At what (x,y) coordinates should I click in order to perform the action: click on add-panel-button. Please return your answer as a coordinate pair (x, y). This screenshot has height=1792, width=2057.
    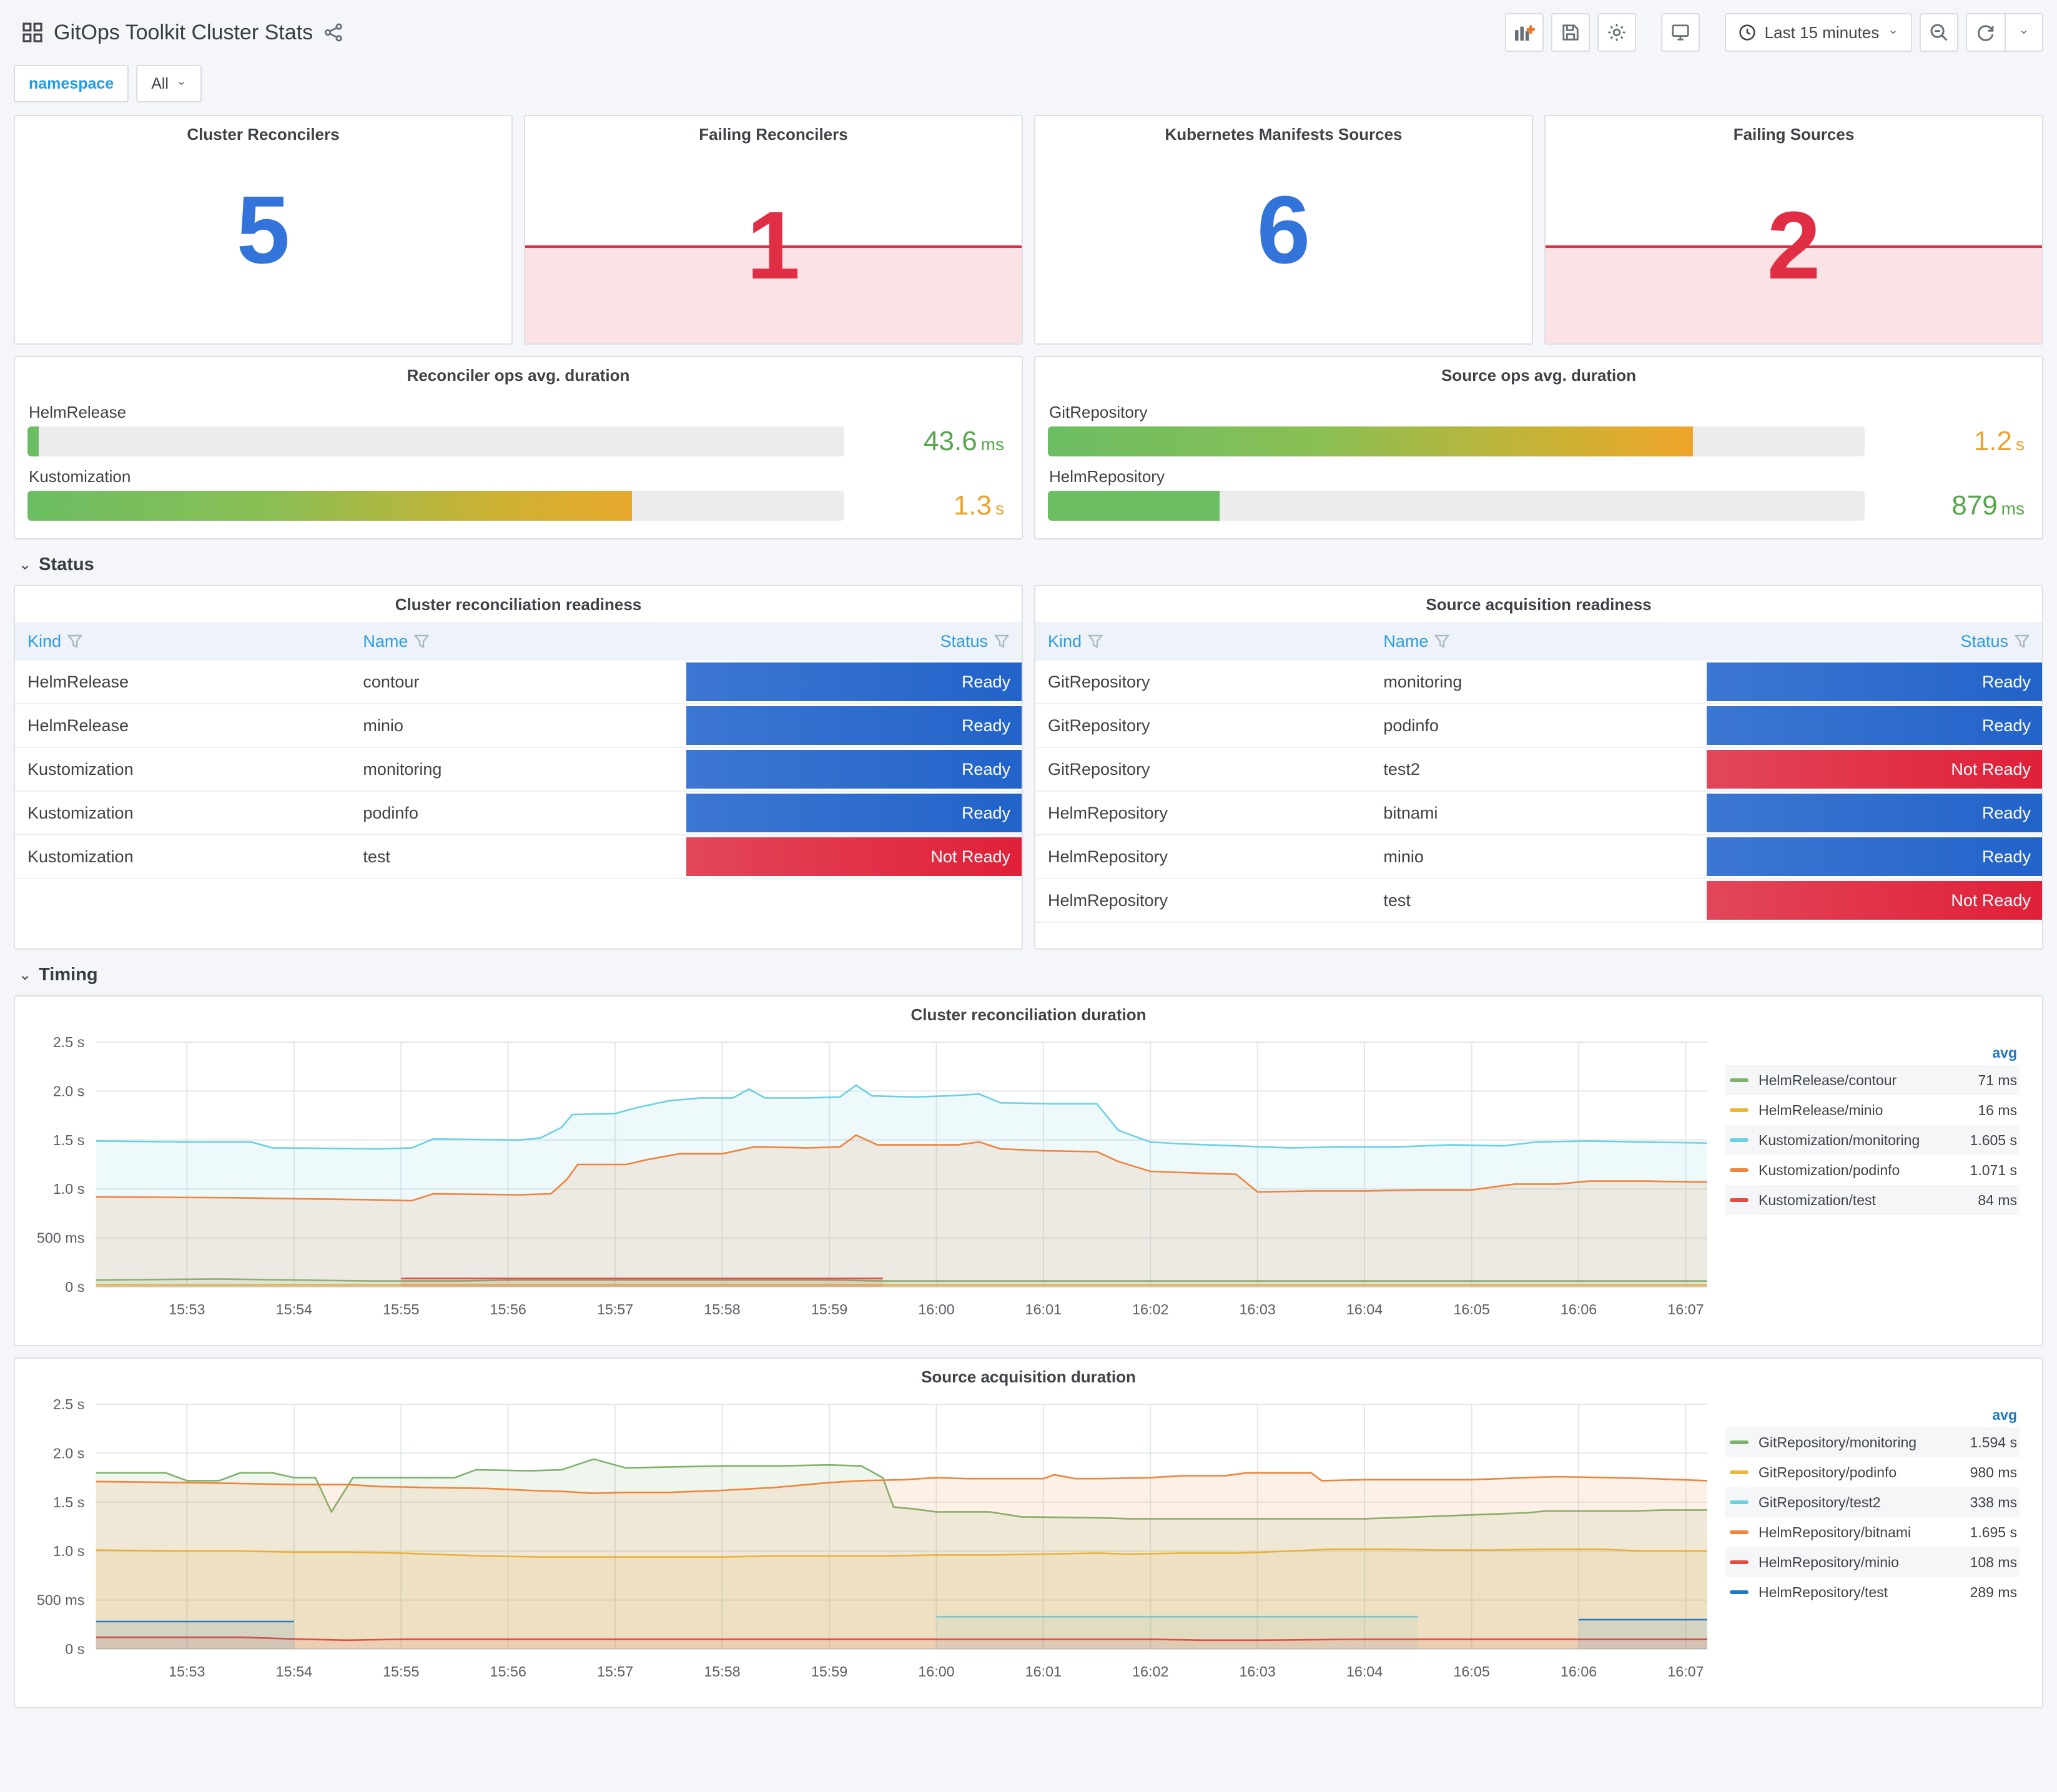
    Looking at the image, I should click on (1524, 32).